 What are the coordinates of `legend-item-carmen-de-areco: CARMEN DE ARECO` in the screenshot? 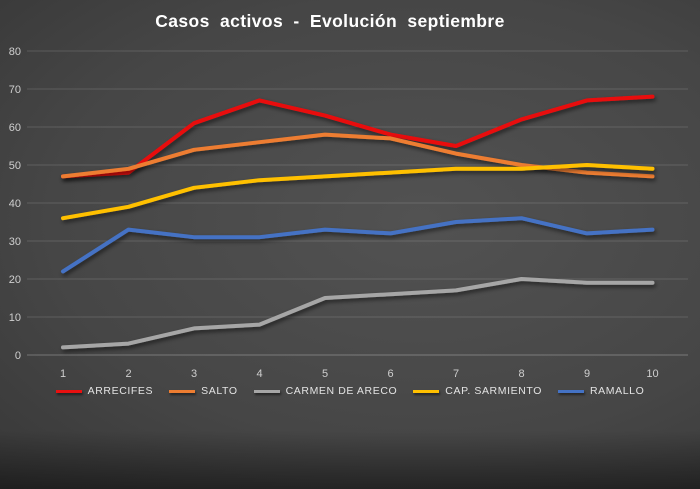 It's located at (325, 391).